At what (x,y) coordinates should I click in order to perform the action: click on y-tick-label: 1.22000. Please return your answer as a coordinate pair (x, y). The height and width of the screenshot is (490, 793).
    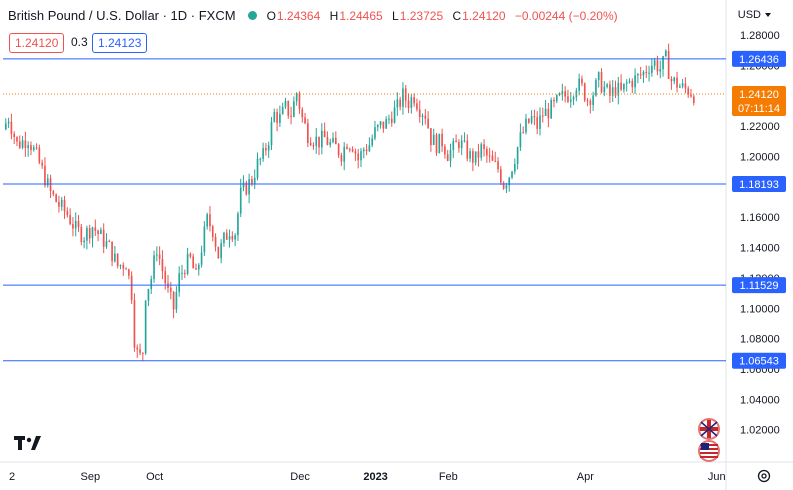
    Looking at the image, I should click on (760, 127).